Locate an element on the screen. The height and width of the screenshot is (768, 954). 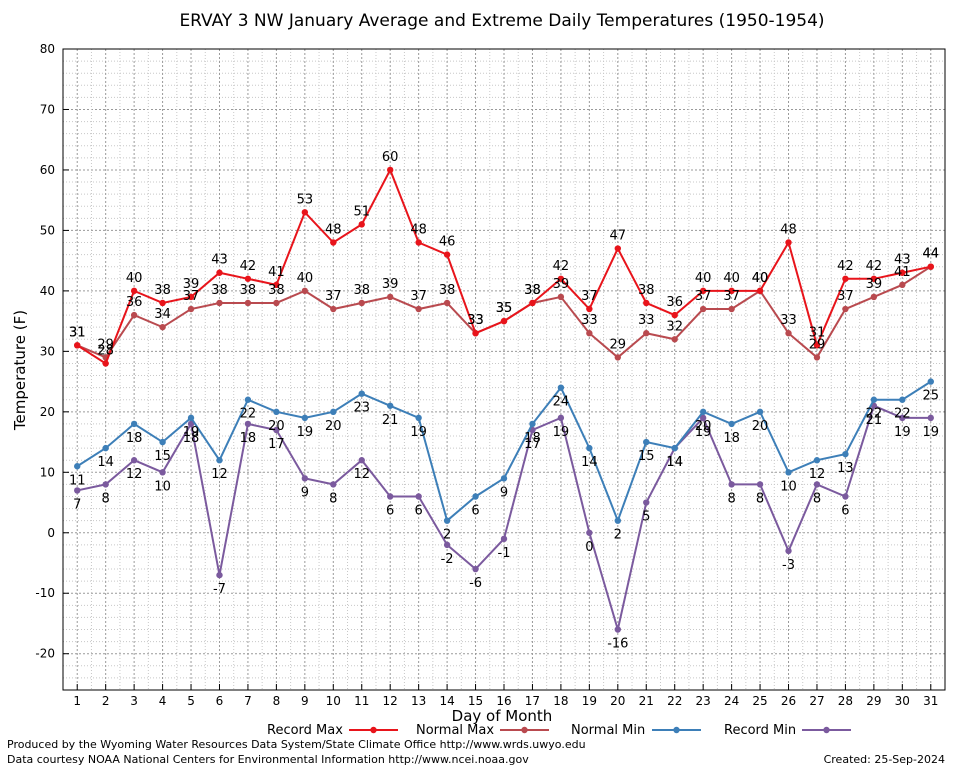
data-label: 17 is located at coordinates (276, 444).